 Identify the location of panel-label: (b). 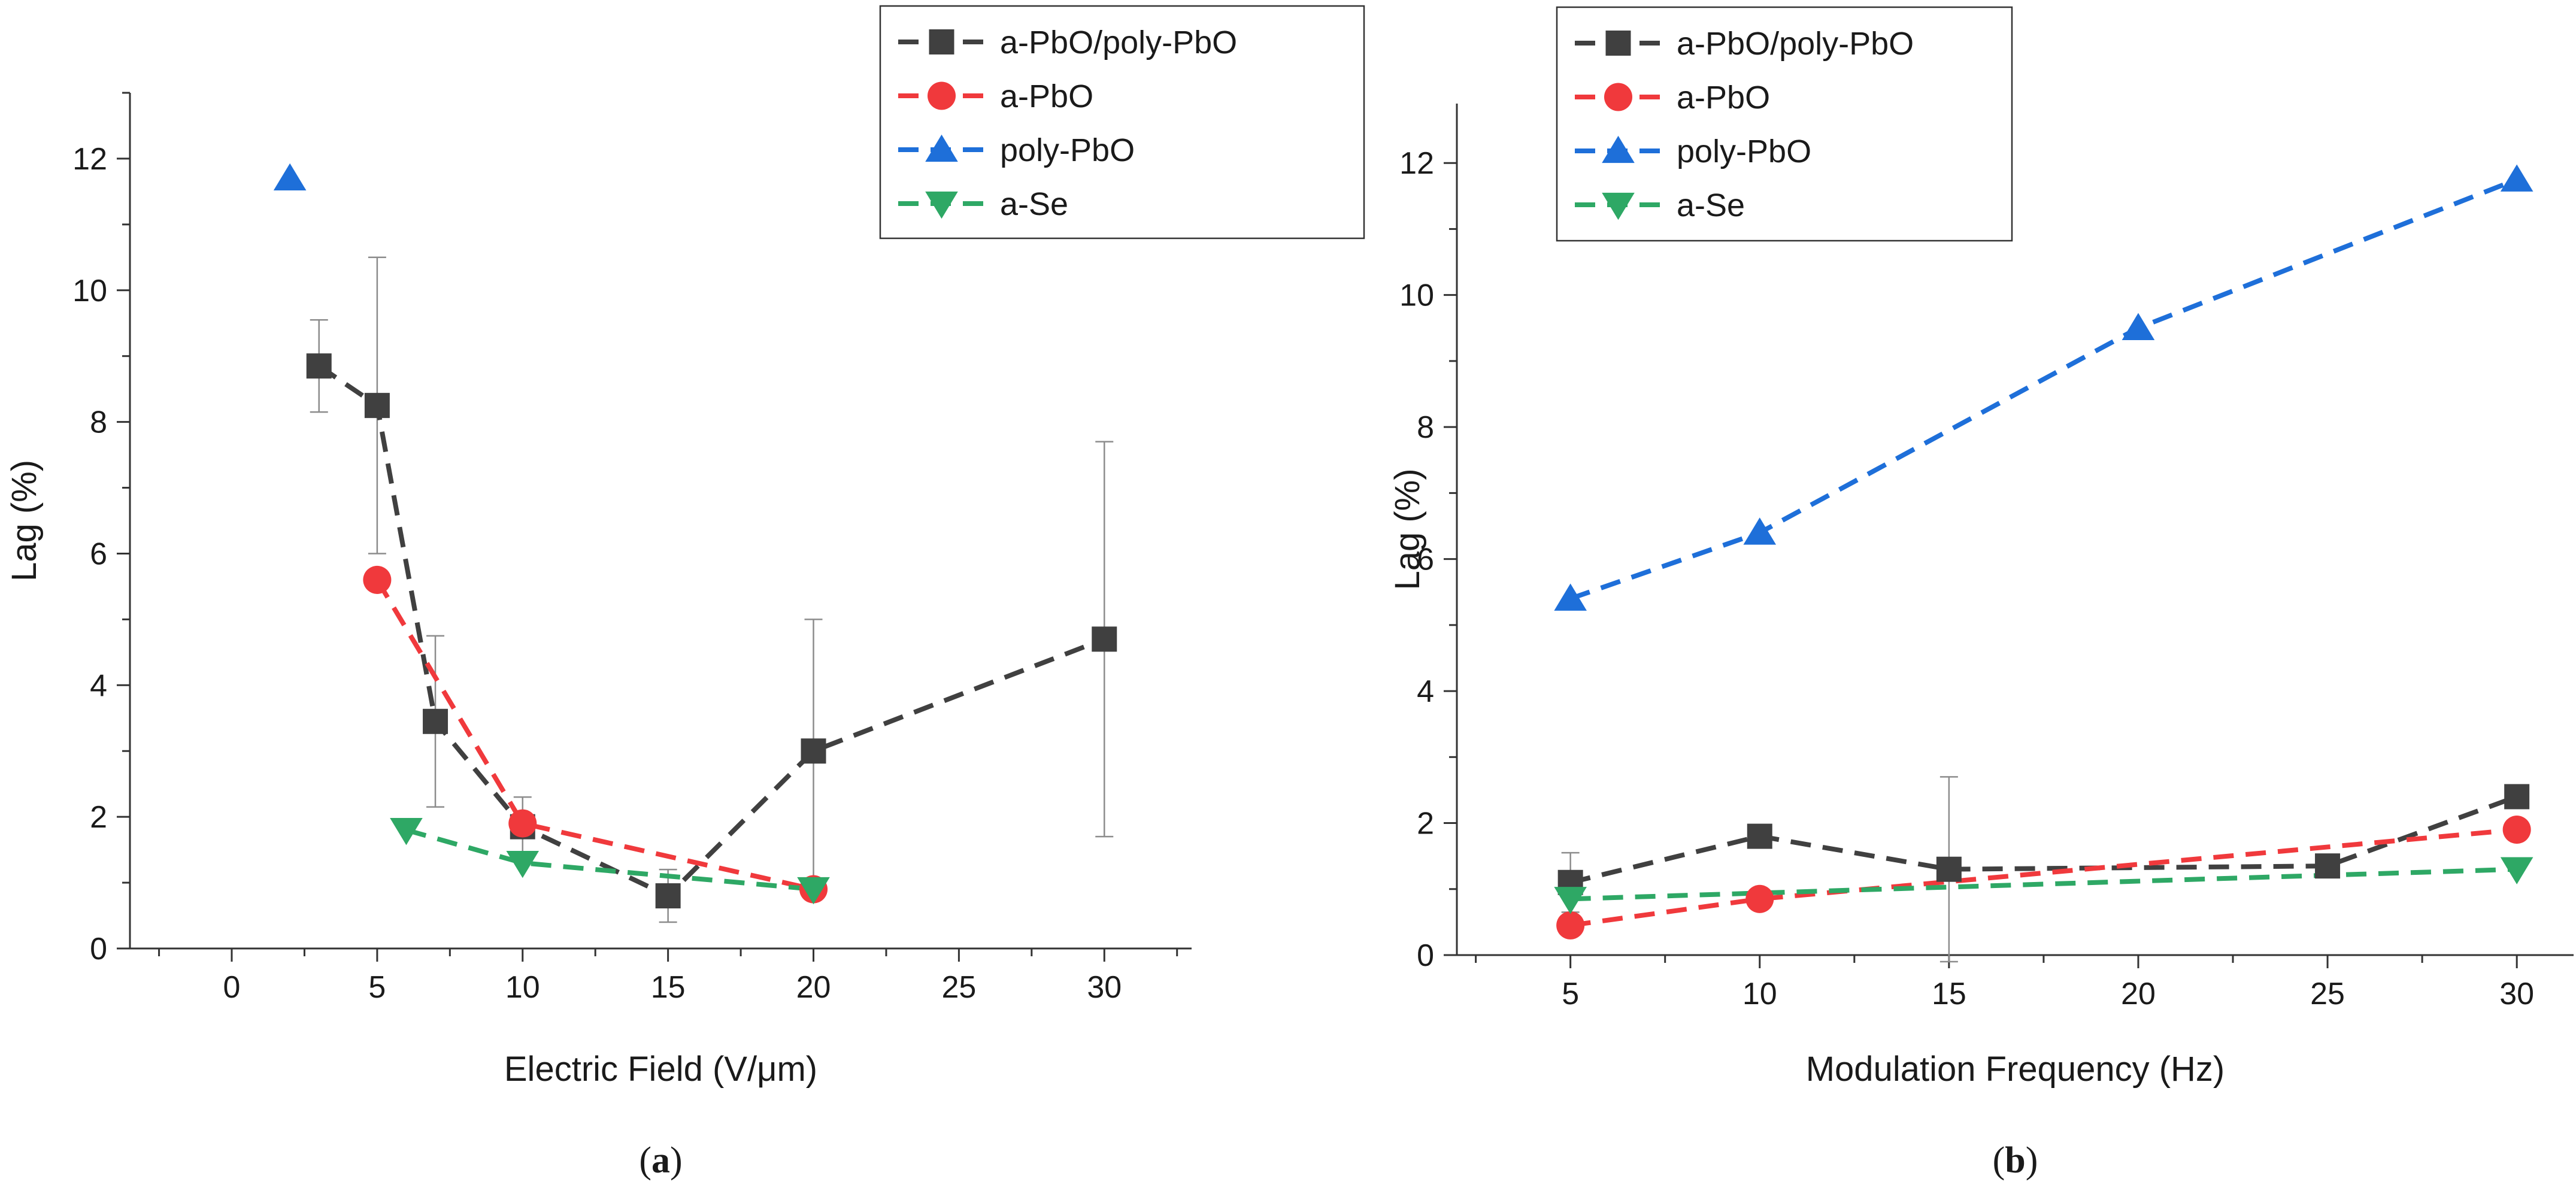
(2015, 1160).